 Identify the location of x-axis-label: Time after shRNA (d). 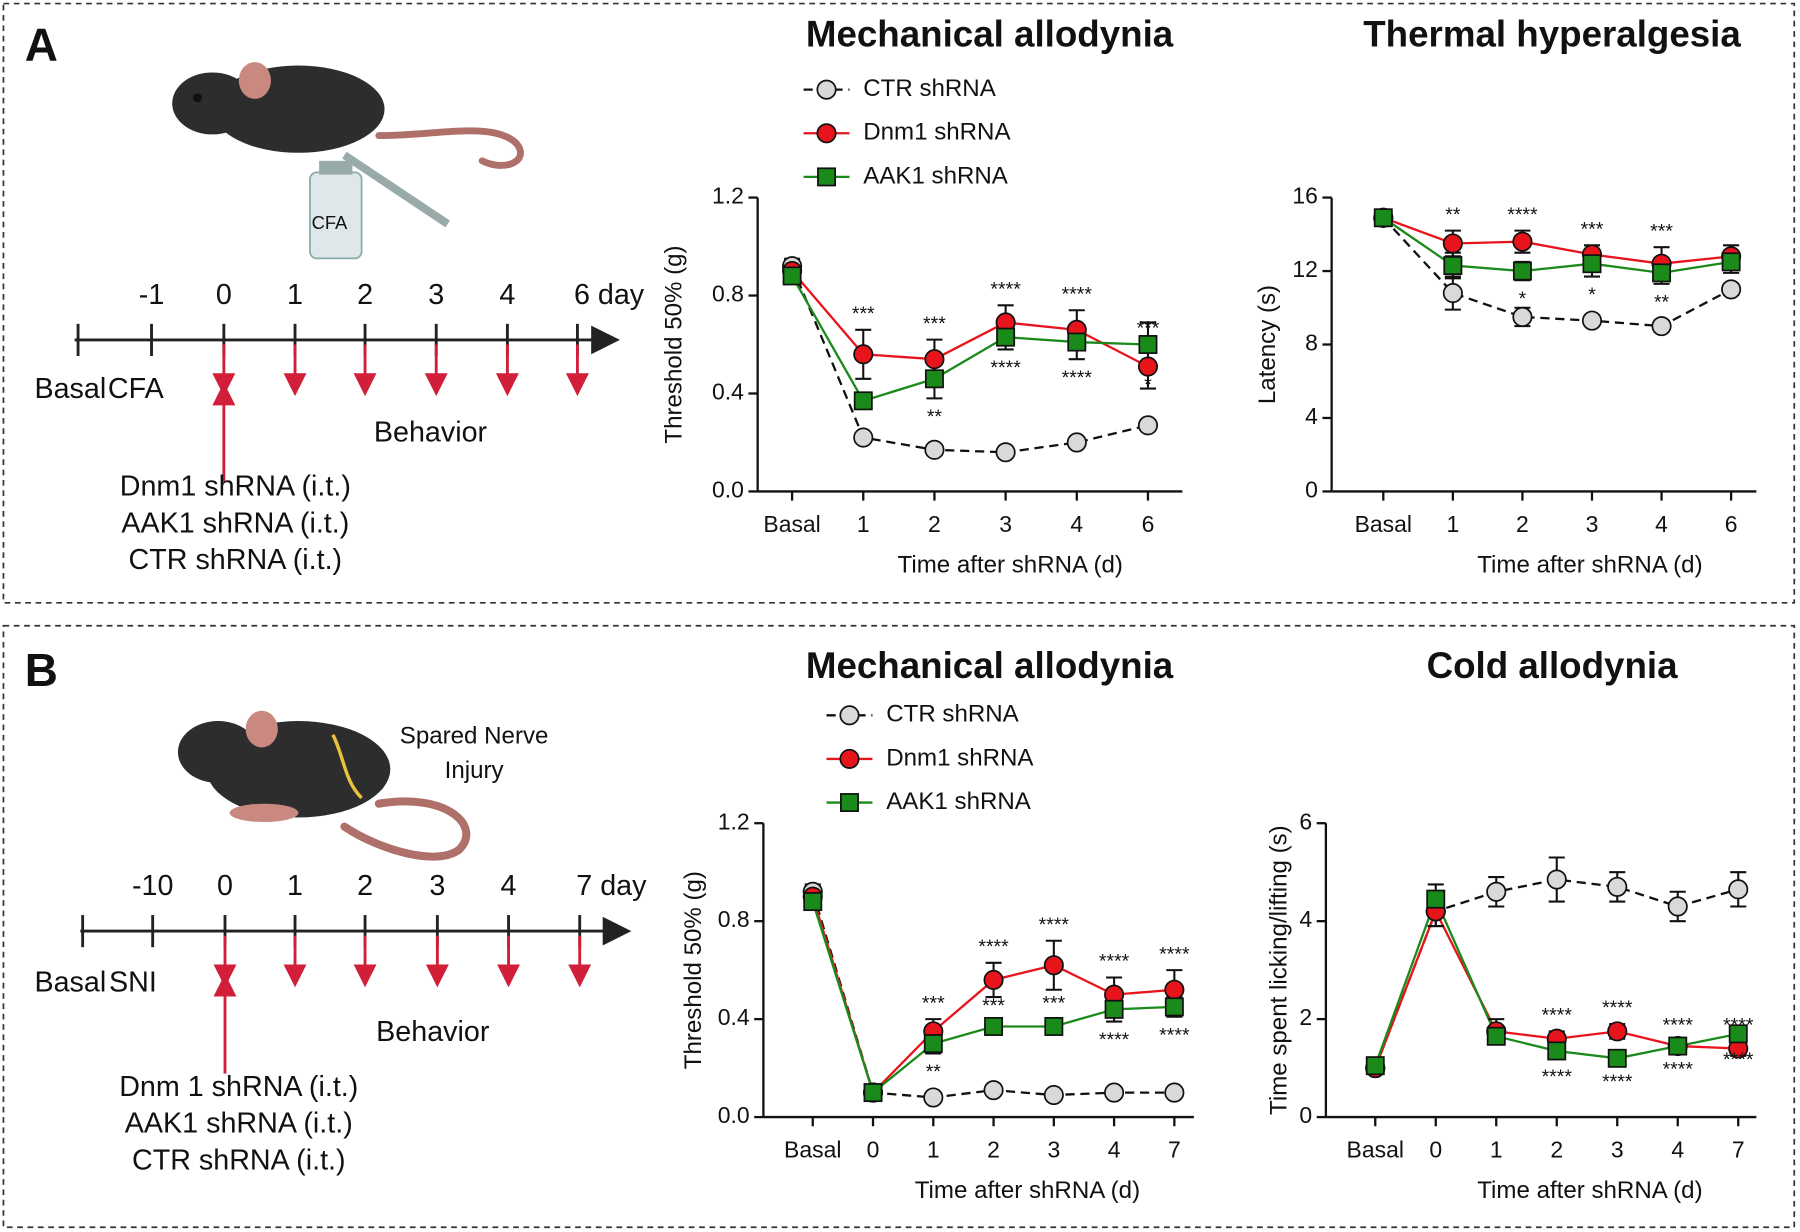
(1589, 564).